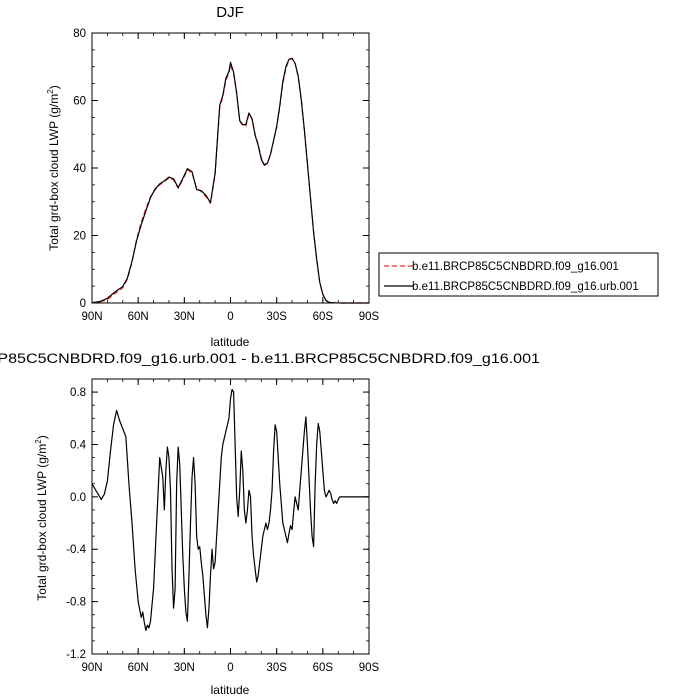  I want to click on bottom-x-axis-label: latitude, so click(230, 690).